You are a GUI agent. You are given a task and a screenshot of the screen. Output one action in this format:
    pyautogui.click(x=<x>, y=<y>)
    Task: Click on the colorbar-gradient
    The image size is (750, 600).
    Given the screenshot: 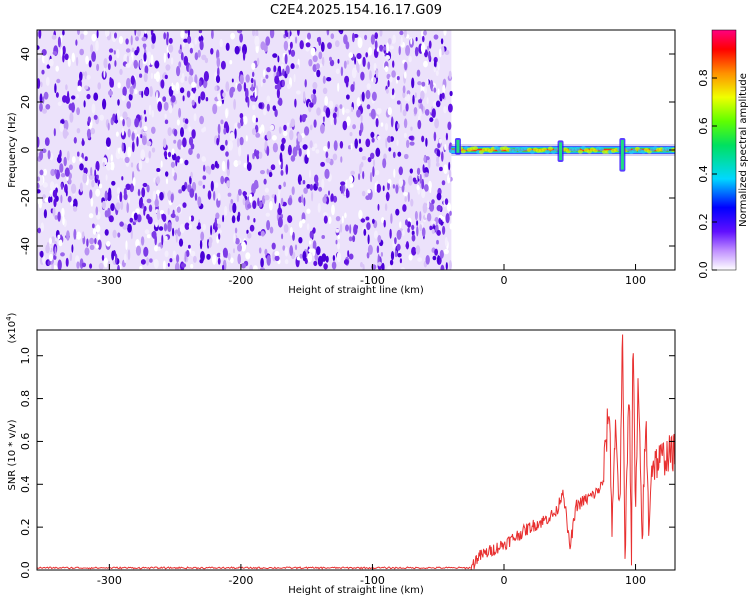 What is the action you would take?
    pyautogui.click(x=724, y=150)
    